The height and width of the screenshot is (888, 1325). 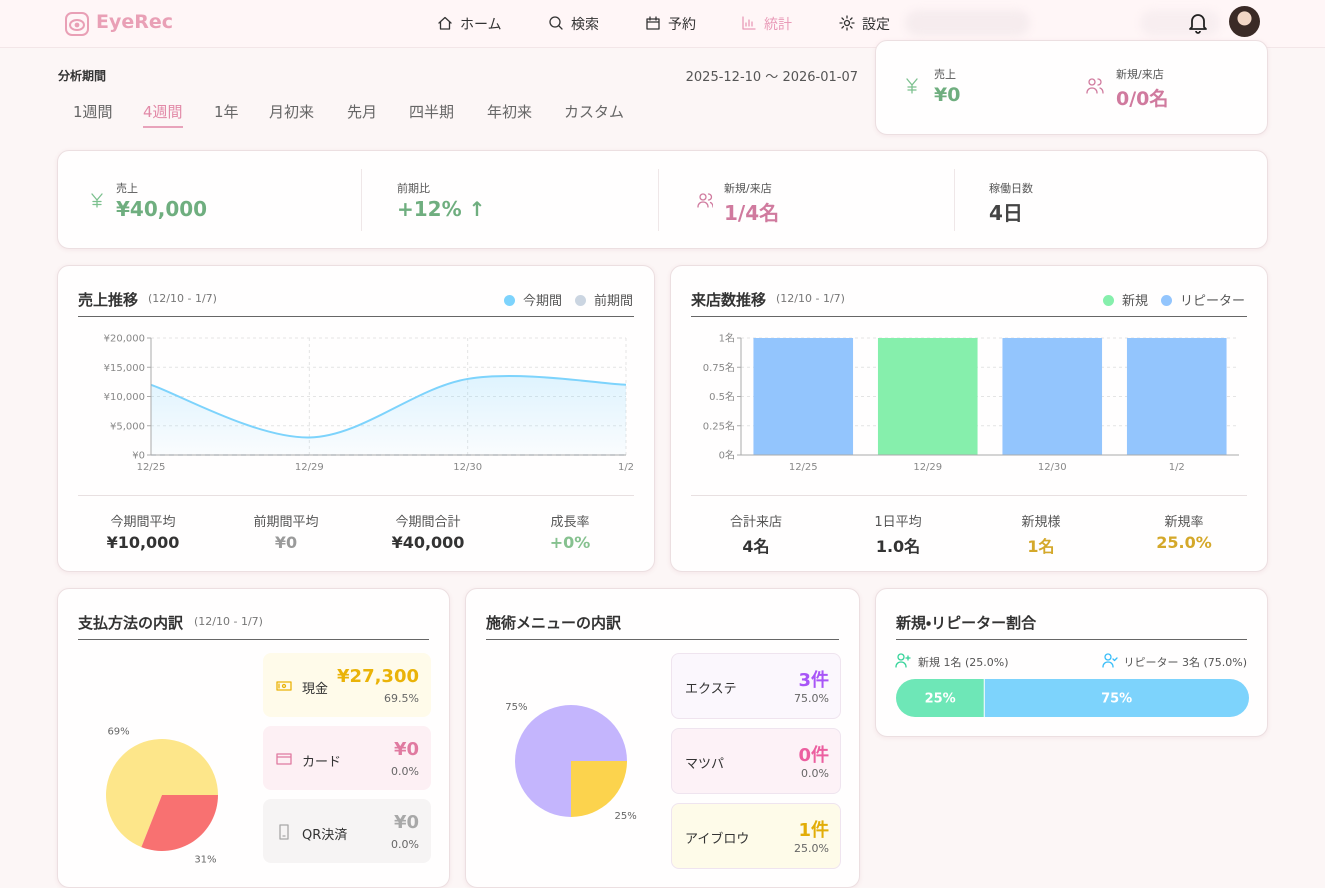 I want to click on stat-label: 今期間合計, so click(x=428, y=522).